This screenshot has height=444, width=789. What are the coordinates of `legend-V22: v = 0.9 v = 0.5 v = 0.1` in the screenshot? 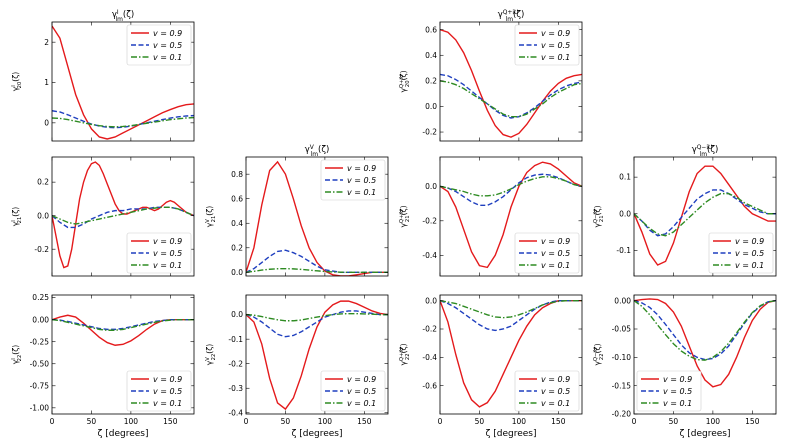 It's located at (353, 391).